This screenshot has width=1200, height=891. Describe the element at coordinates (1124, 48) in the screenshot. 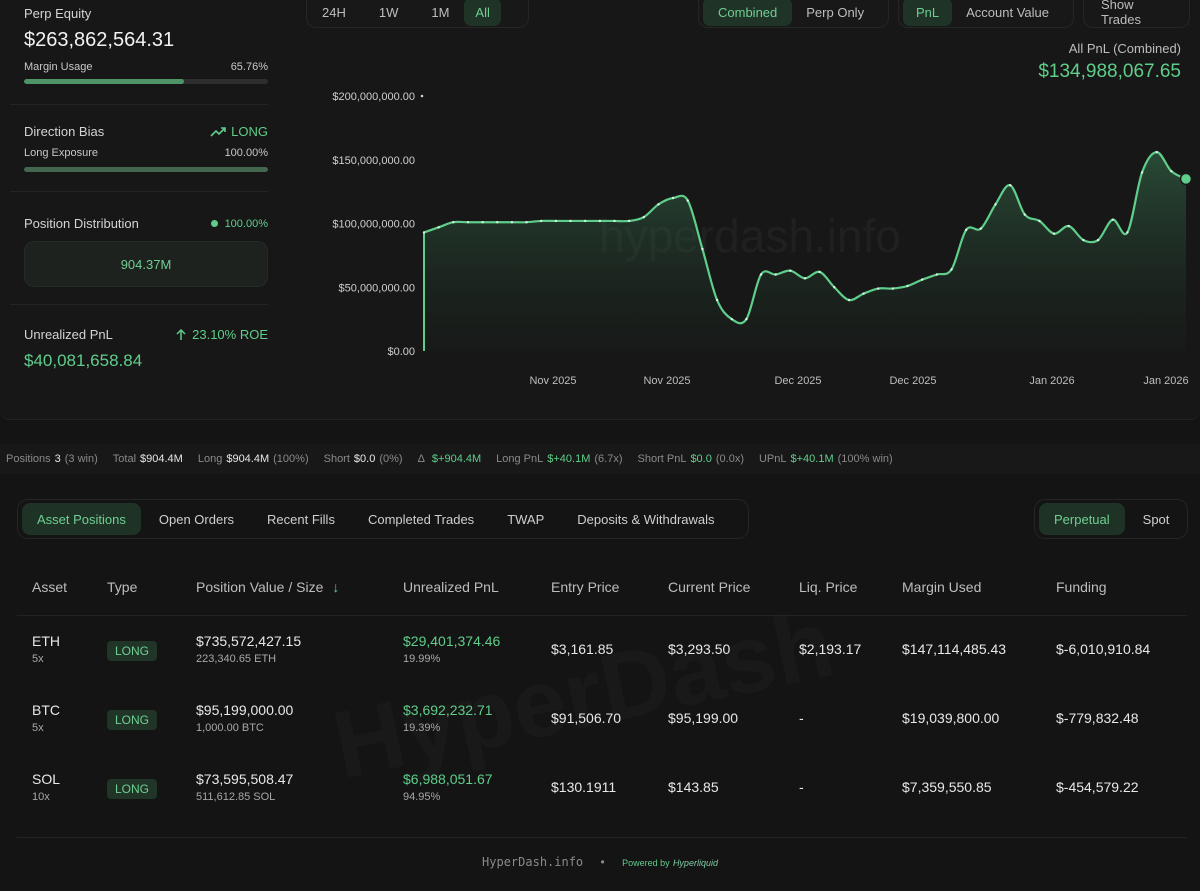

I see `chart-header-label: All PnL (Combined)` at that location.